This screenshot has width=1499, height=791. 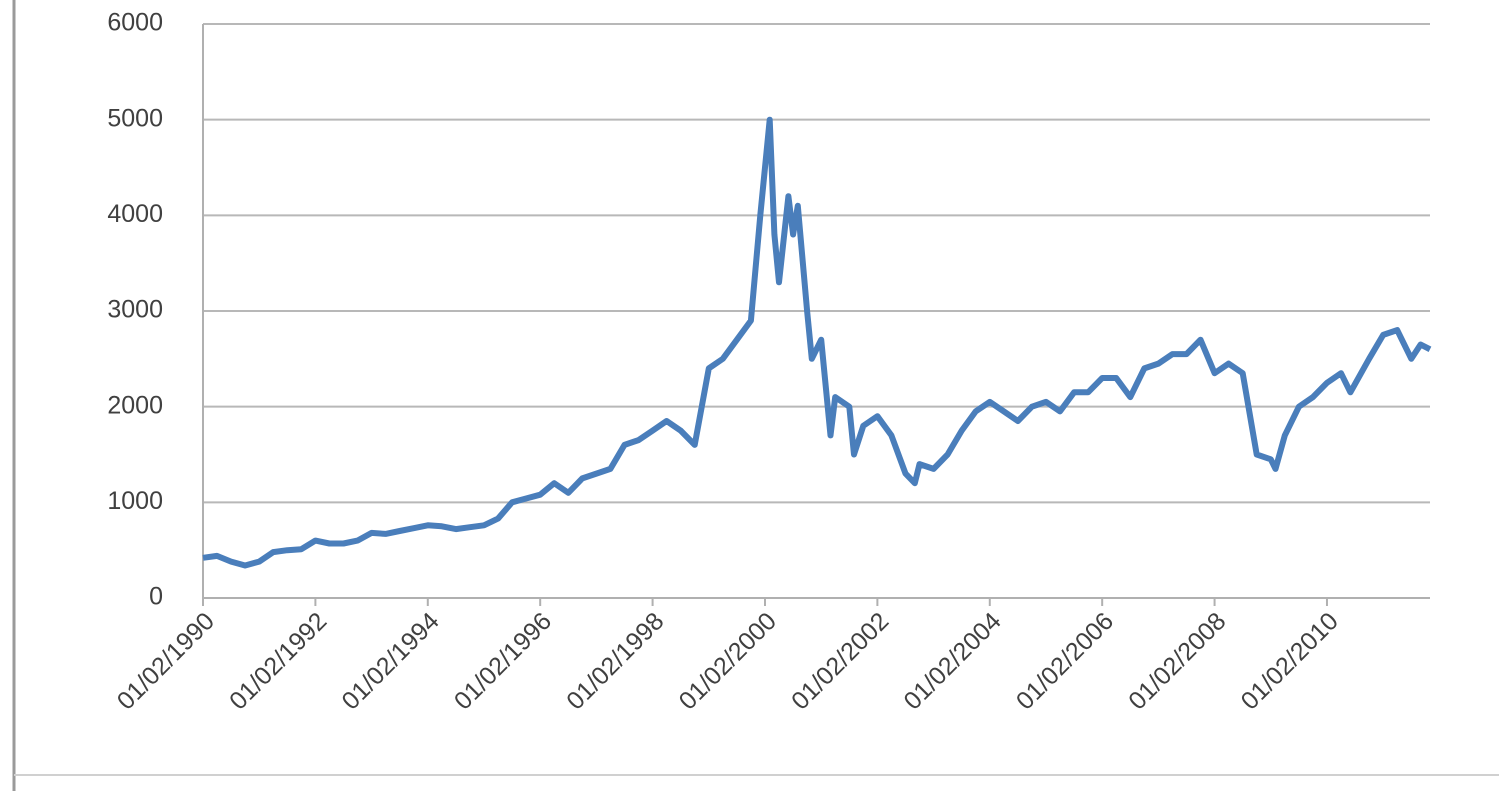 What do you see at coordinates (135, 118) in the screenshot?
I see `y-tick-label: 5000` at bounding box center [135, 118].